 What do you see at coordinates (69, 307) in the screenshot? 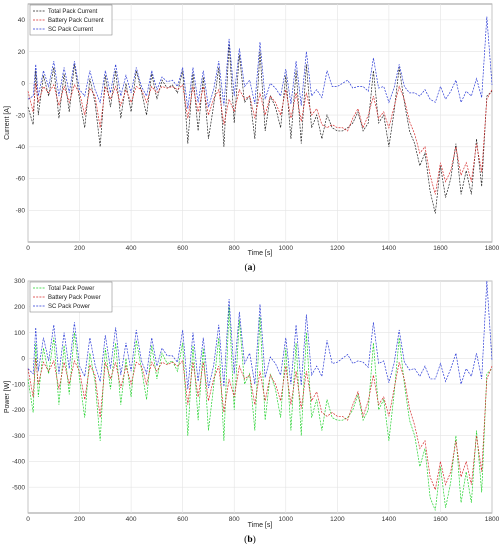
I see `legend-label-b-2: SC Pack Power` at bounding box center [69, 307].